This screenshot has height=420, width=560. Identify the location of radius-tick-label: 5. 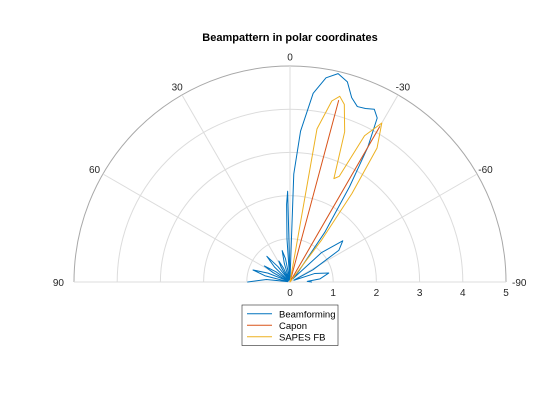
(506, 293).